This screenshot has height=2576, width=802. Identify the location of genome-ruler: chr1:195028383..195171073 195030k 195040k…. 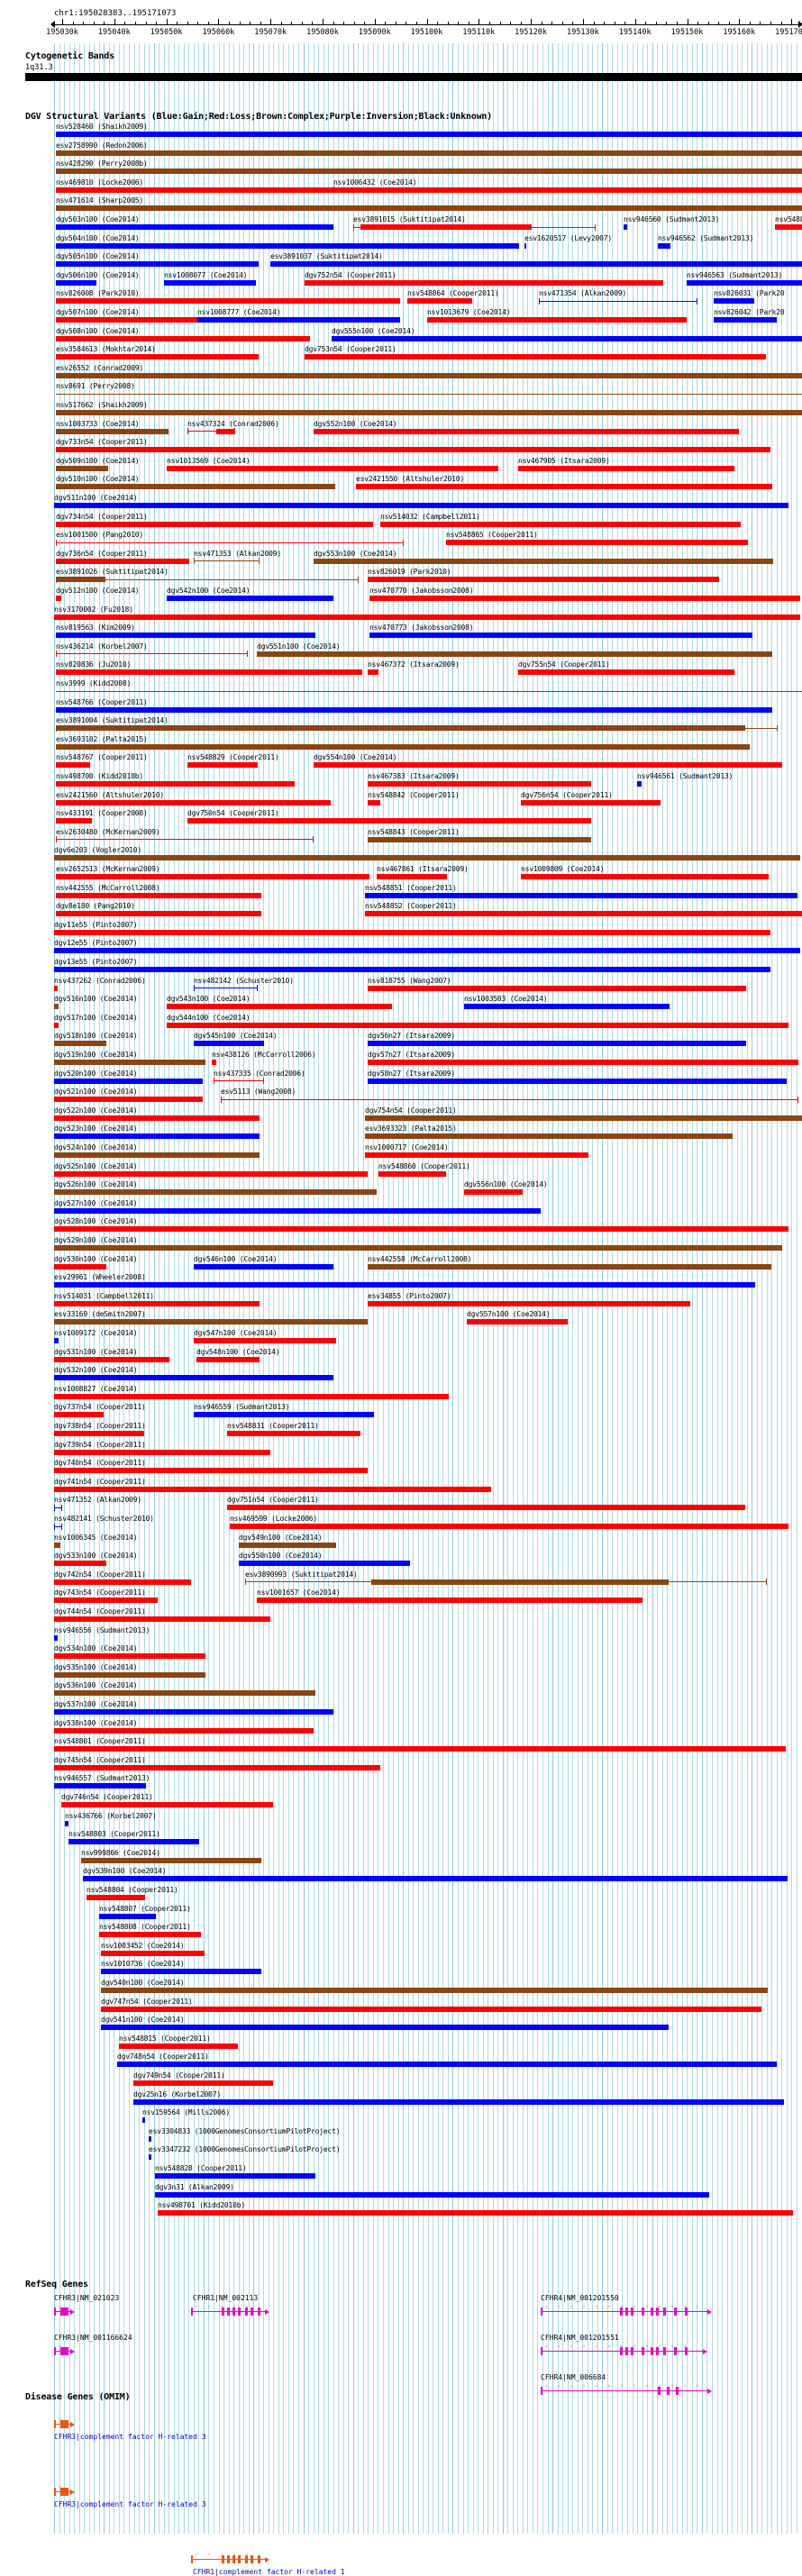
(424, 23).